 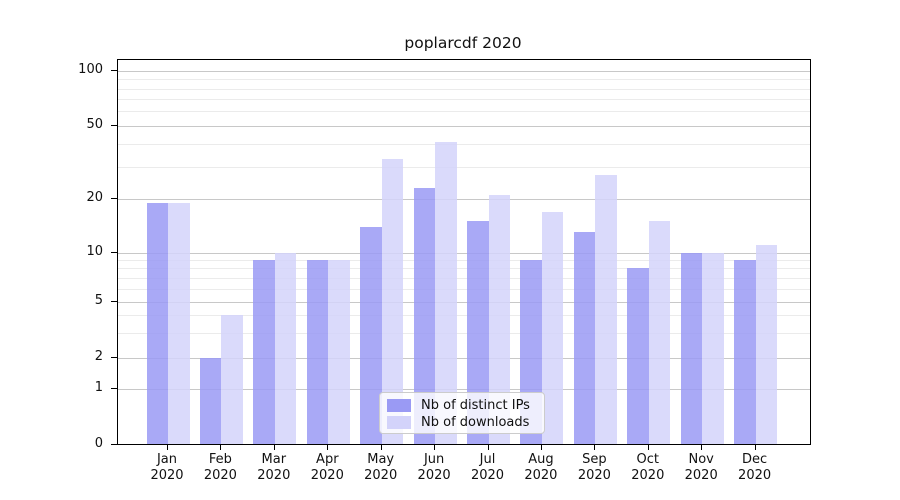 I want to click on x-axis-tick-label-jun: Jun 2020, so click(x=434, y=467).